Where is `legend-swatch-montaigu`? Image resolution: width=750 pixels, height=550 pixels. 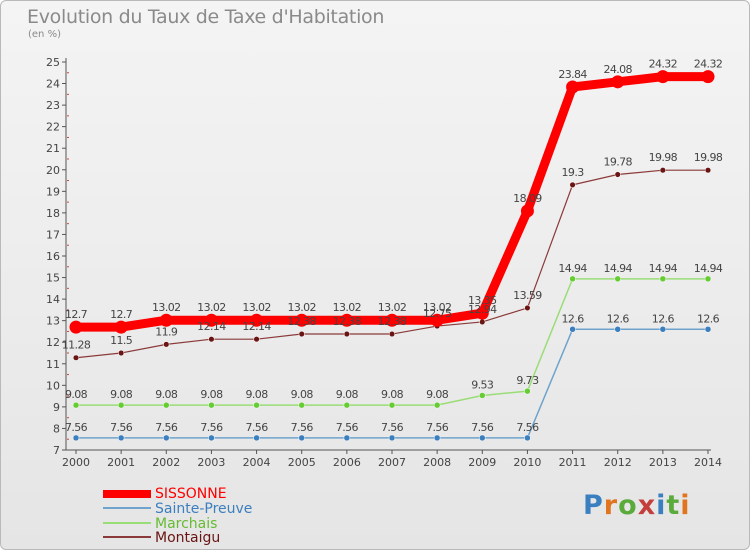
legend-swatch-montaigu is located at coordinates (127, 537).